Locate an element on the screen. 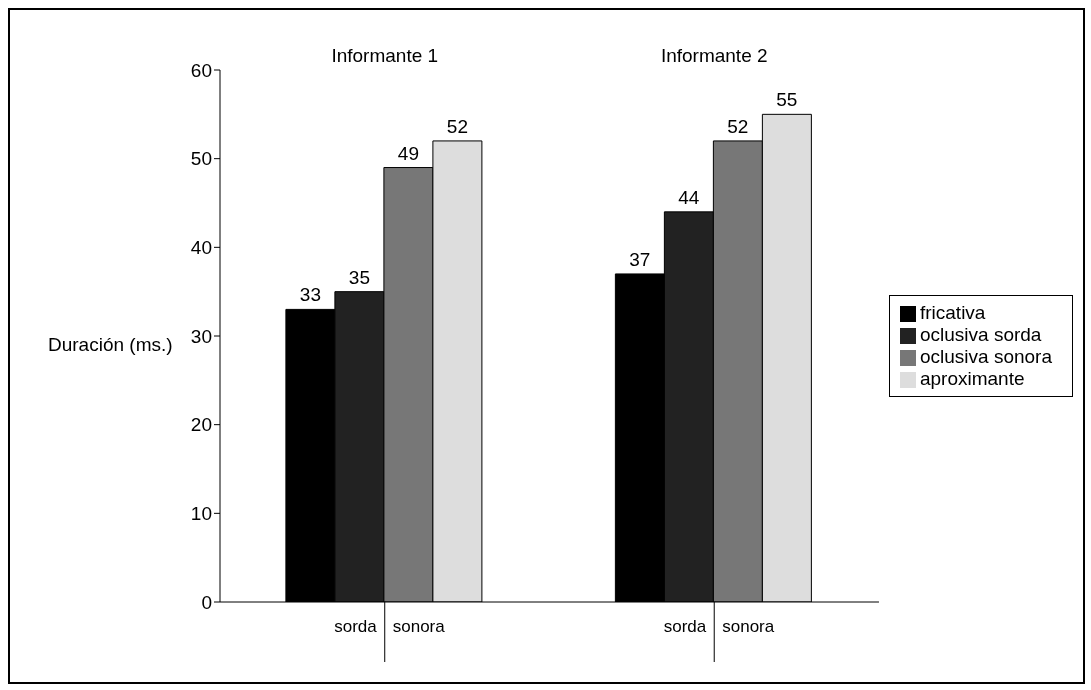  legend-label: aproximante is located at coordinates (972, 378).